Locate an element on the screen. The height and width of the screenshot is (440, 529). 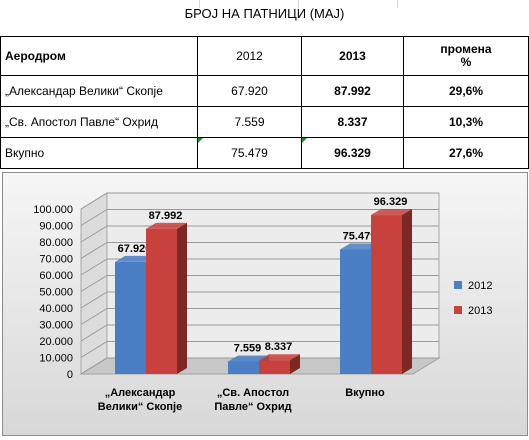
category-label: „Св. Апостол is located at coordinates (253, 393).